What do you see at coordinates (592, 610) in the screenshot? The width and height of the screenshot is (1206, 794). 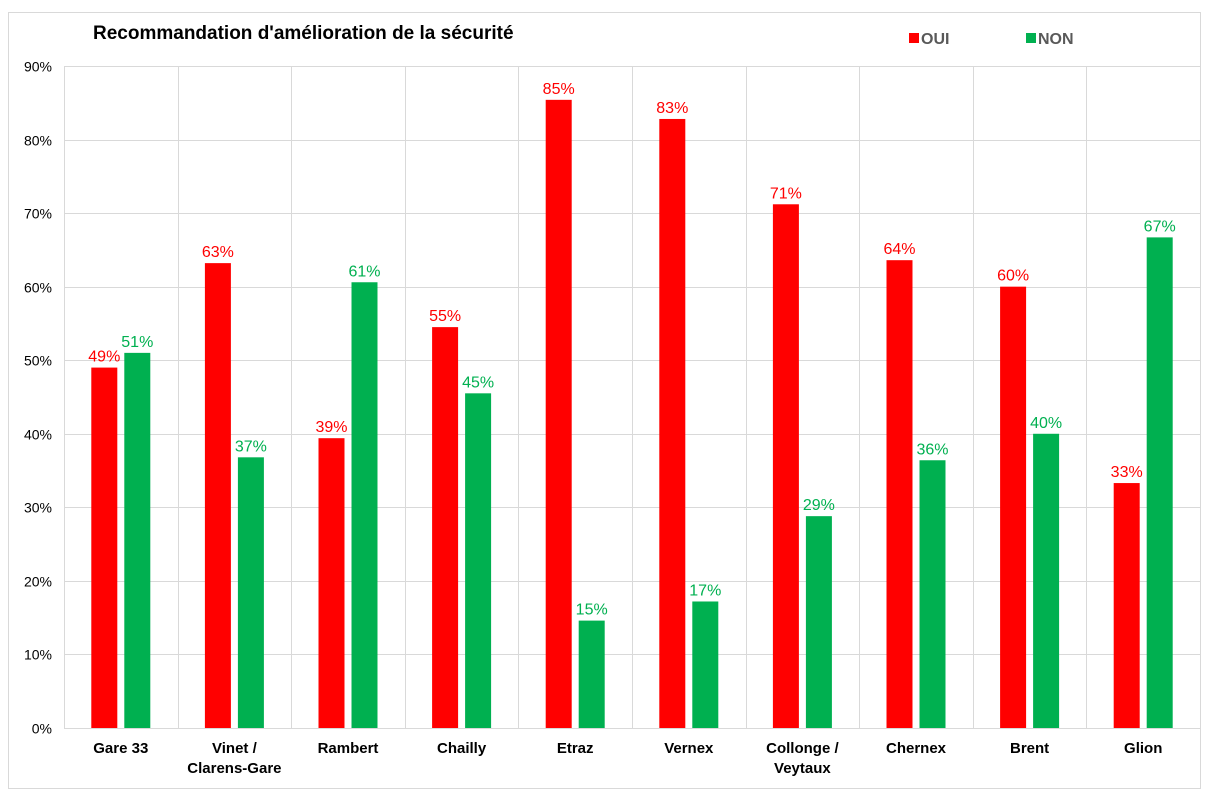 I see `data-label-non: 15%` at bounding box center [592, 610].